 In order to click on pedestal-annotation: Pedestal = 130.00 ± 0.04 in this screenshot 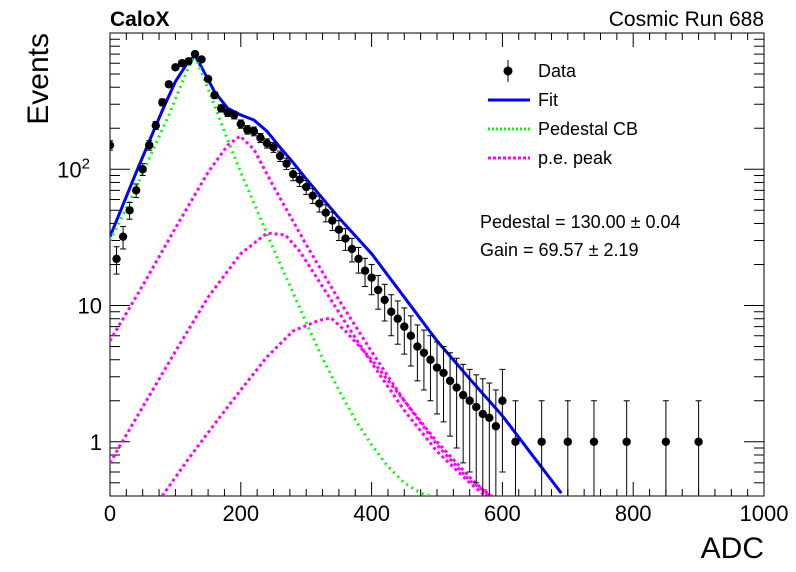, I will do `click(580, 222)`.